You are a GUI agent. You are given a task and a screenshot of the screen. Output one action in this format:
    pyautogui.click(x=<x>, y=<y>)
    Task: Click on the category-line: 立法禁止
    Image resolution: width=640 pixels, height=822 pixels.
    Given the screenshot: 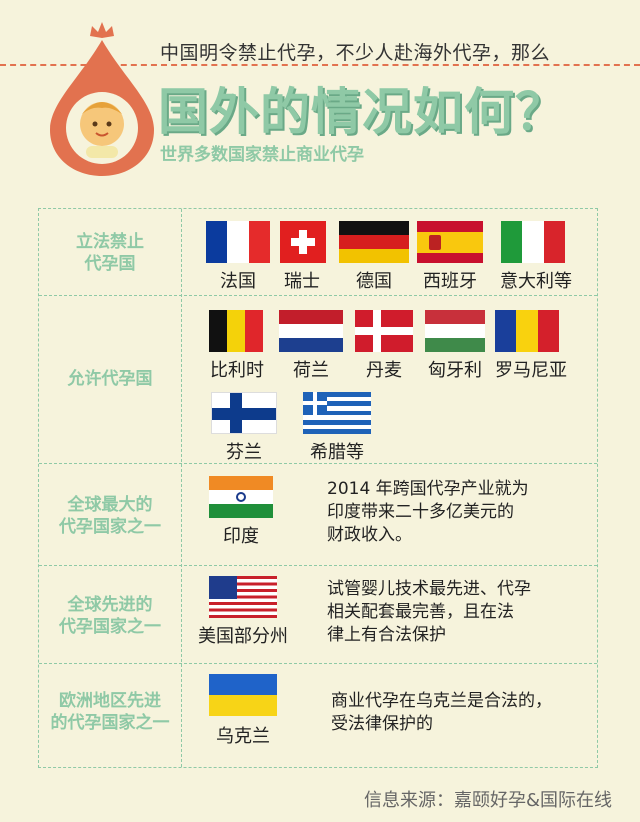 What is the action you would take?
    pyautogui.click(x=110, y=242)
    